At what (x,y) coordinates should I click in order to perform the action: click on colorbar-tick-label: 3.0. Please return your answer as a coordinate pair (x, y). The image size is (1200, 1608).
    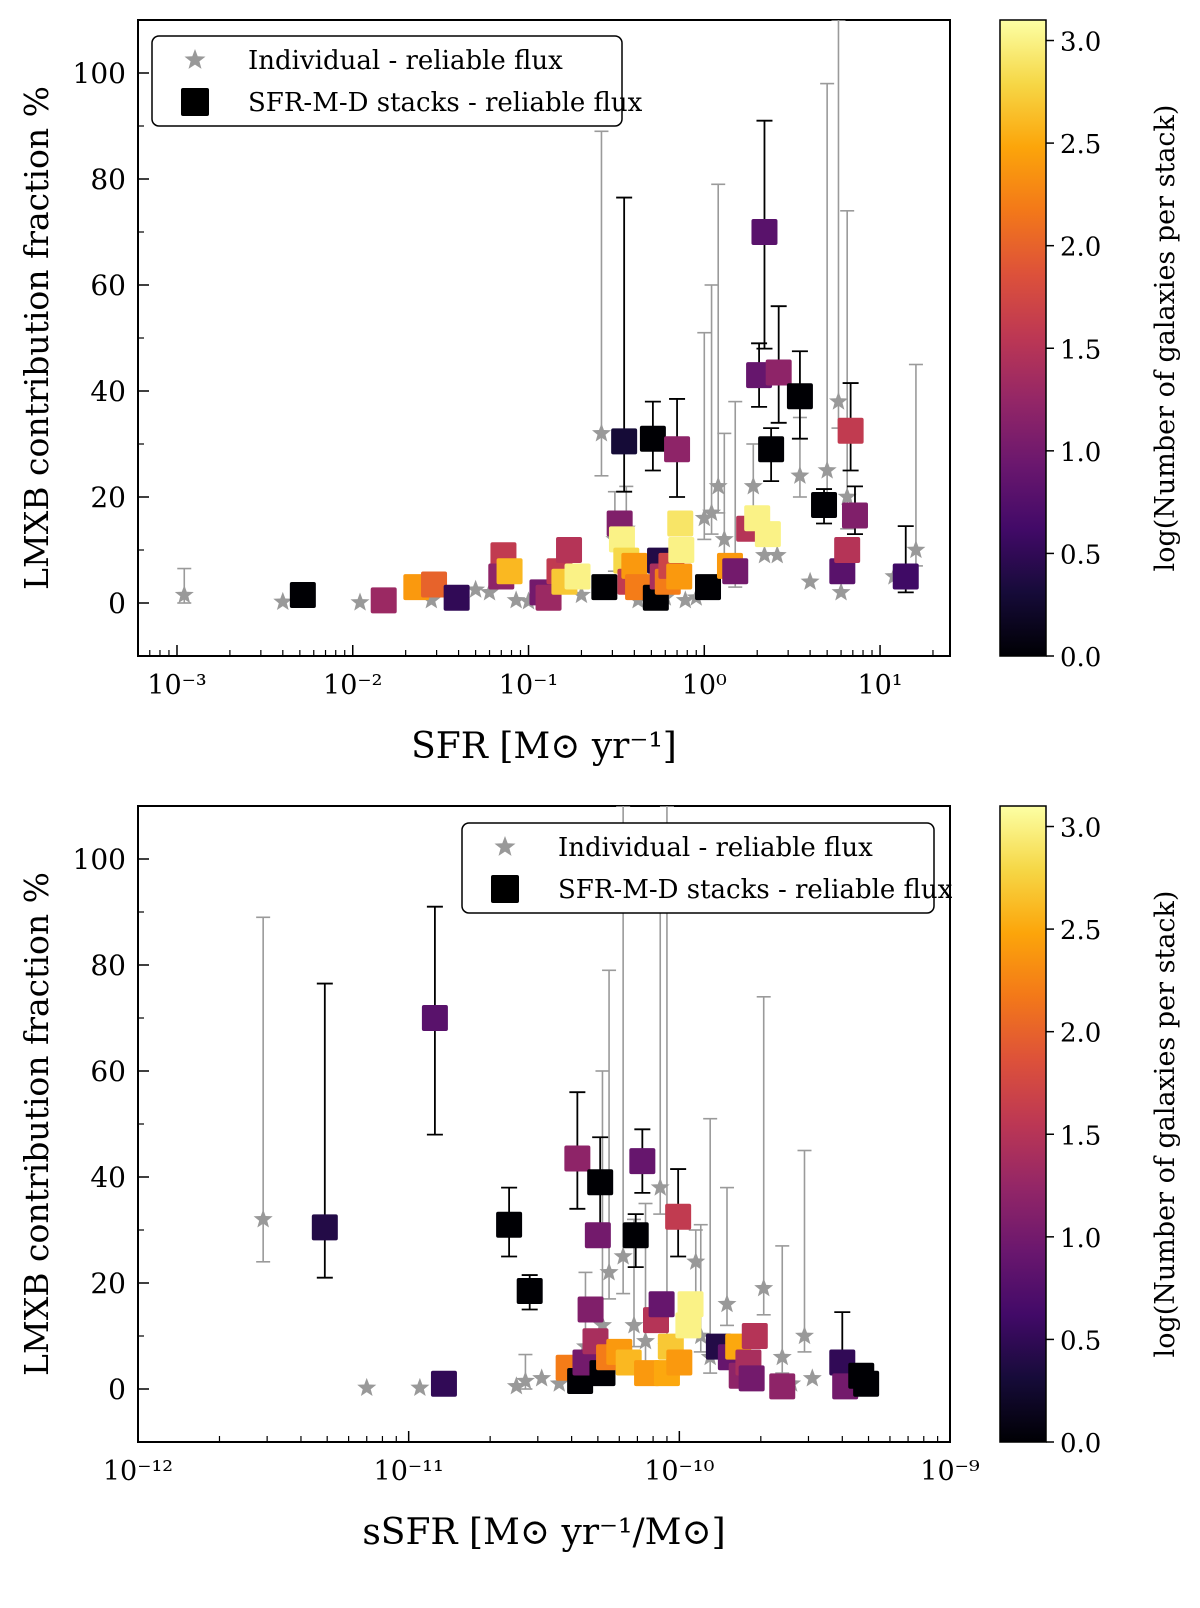
    Looking at the image, I should click on (1080, 829).